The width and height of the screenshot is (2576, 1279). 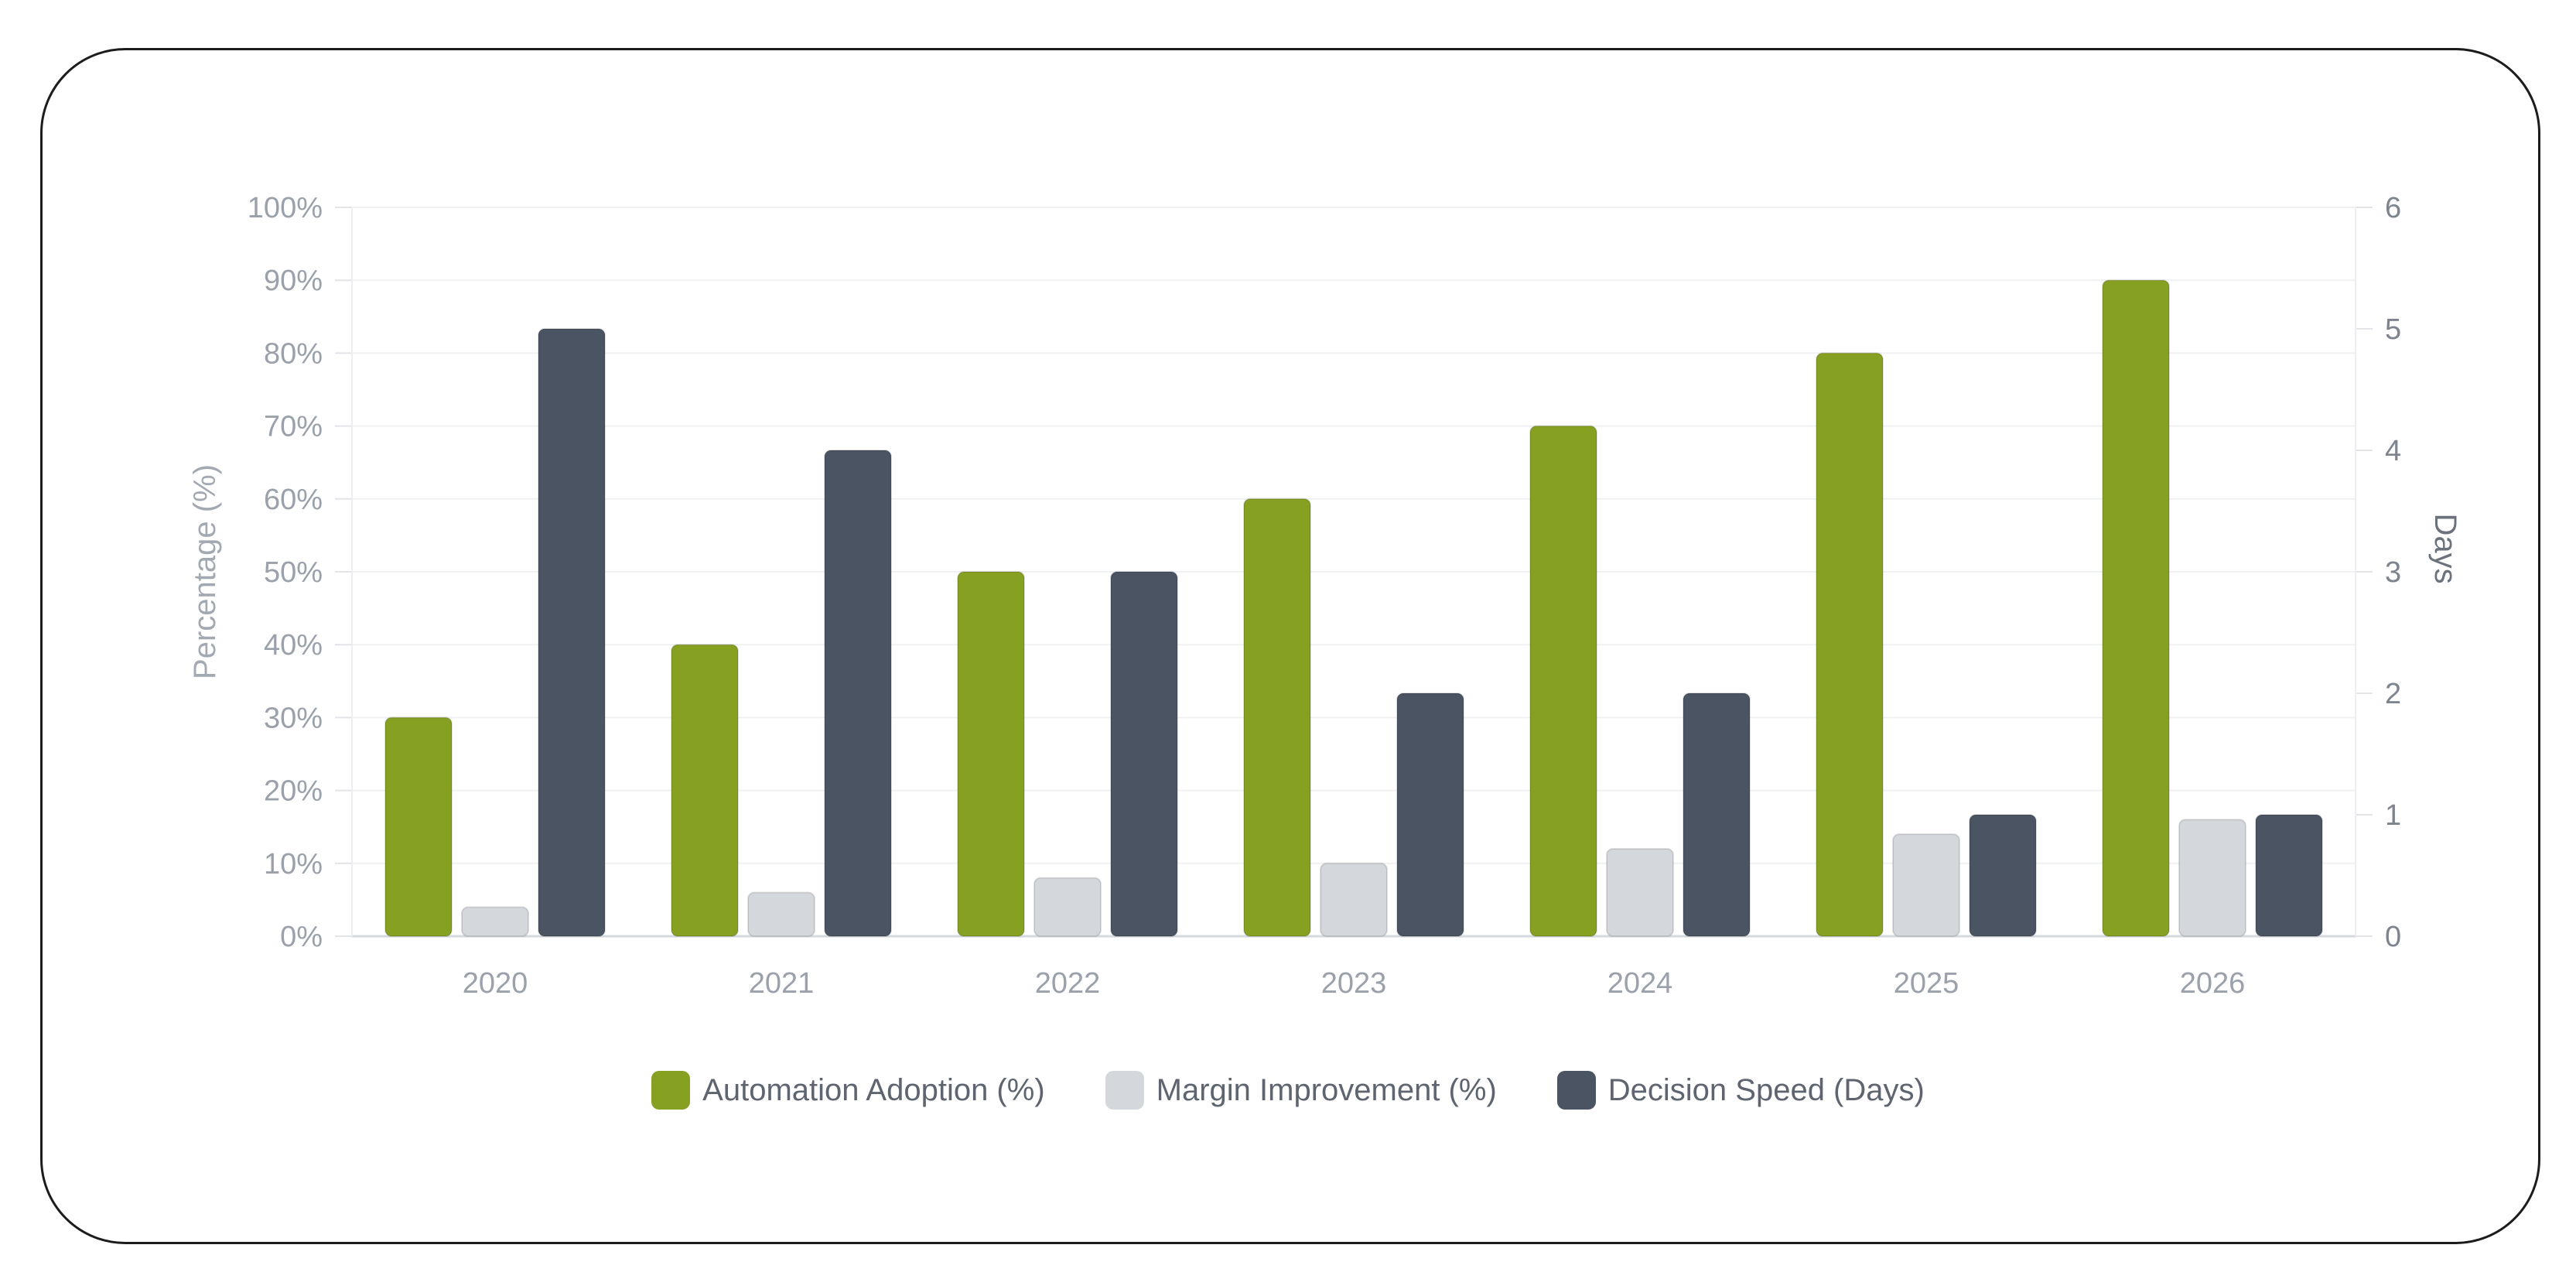 What do you see at coordinates (1766, 1089) in the screenshot?
I see `legend-label-decision-speed: Decision Speed (Days)` at bounding box center [1766, 1089].